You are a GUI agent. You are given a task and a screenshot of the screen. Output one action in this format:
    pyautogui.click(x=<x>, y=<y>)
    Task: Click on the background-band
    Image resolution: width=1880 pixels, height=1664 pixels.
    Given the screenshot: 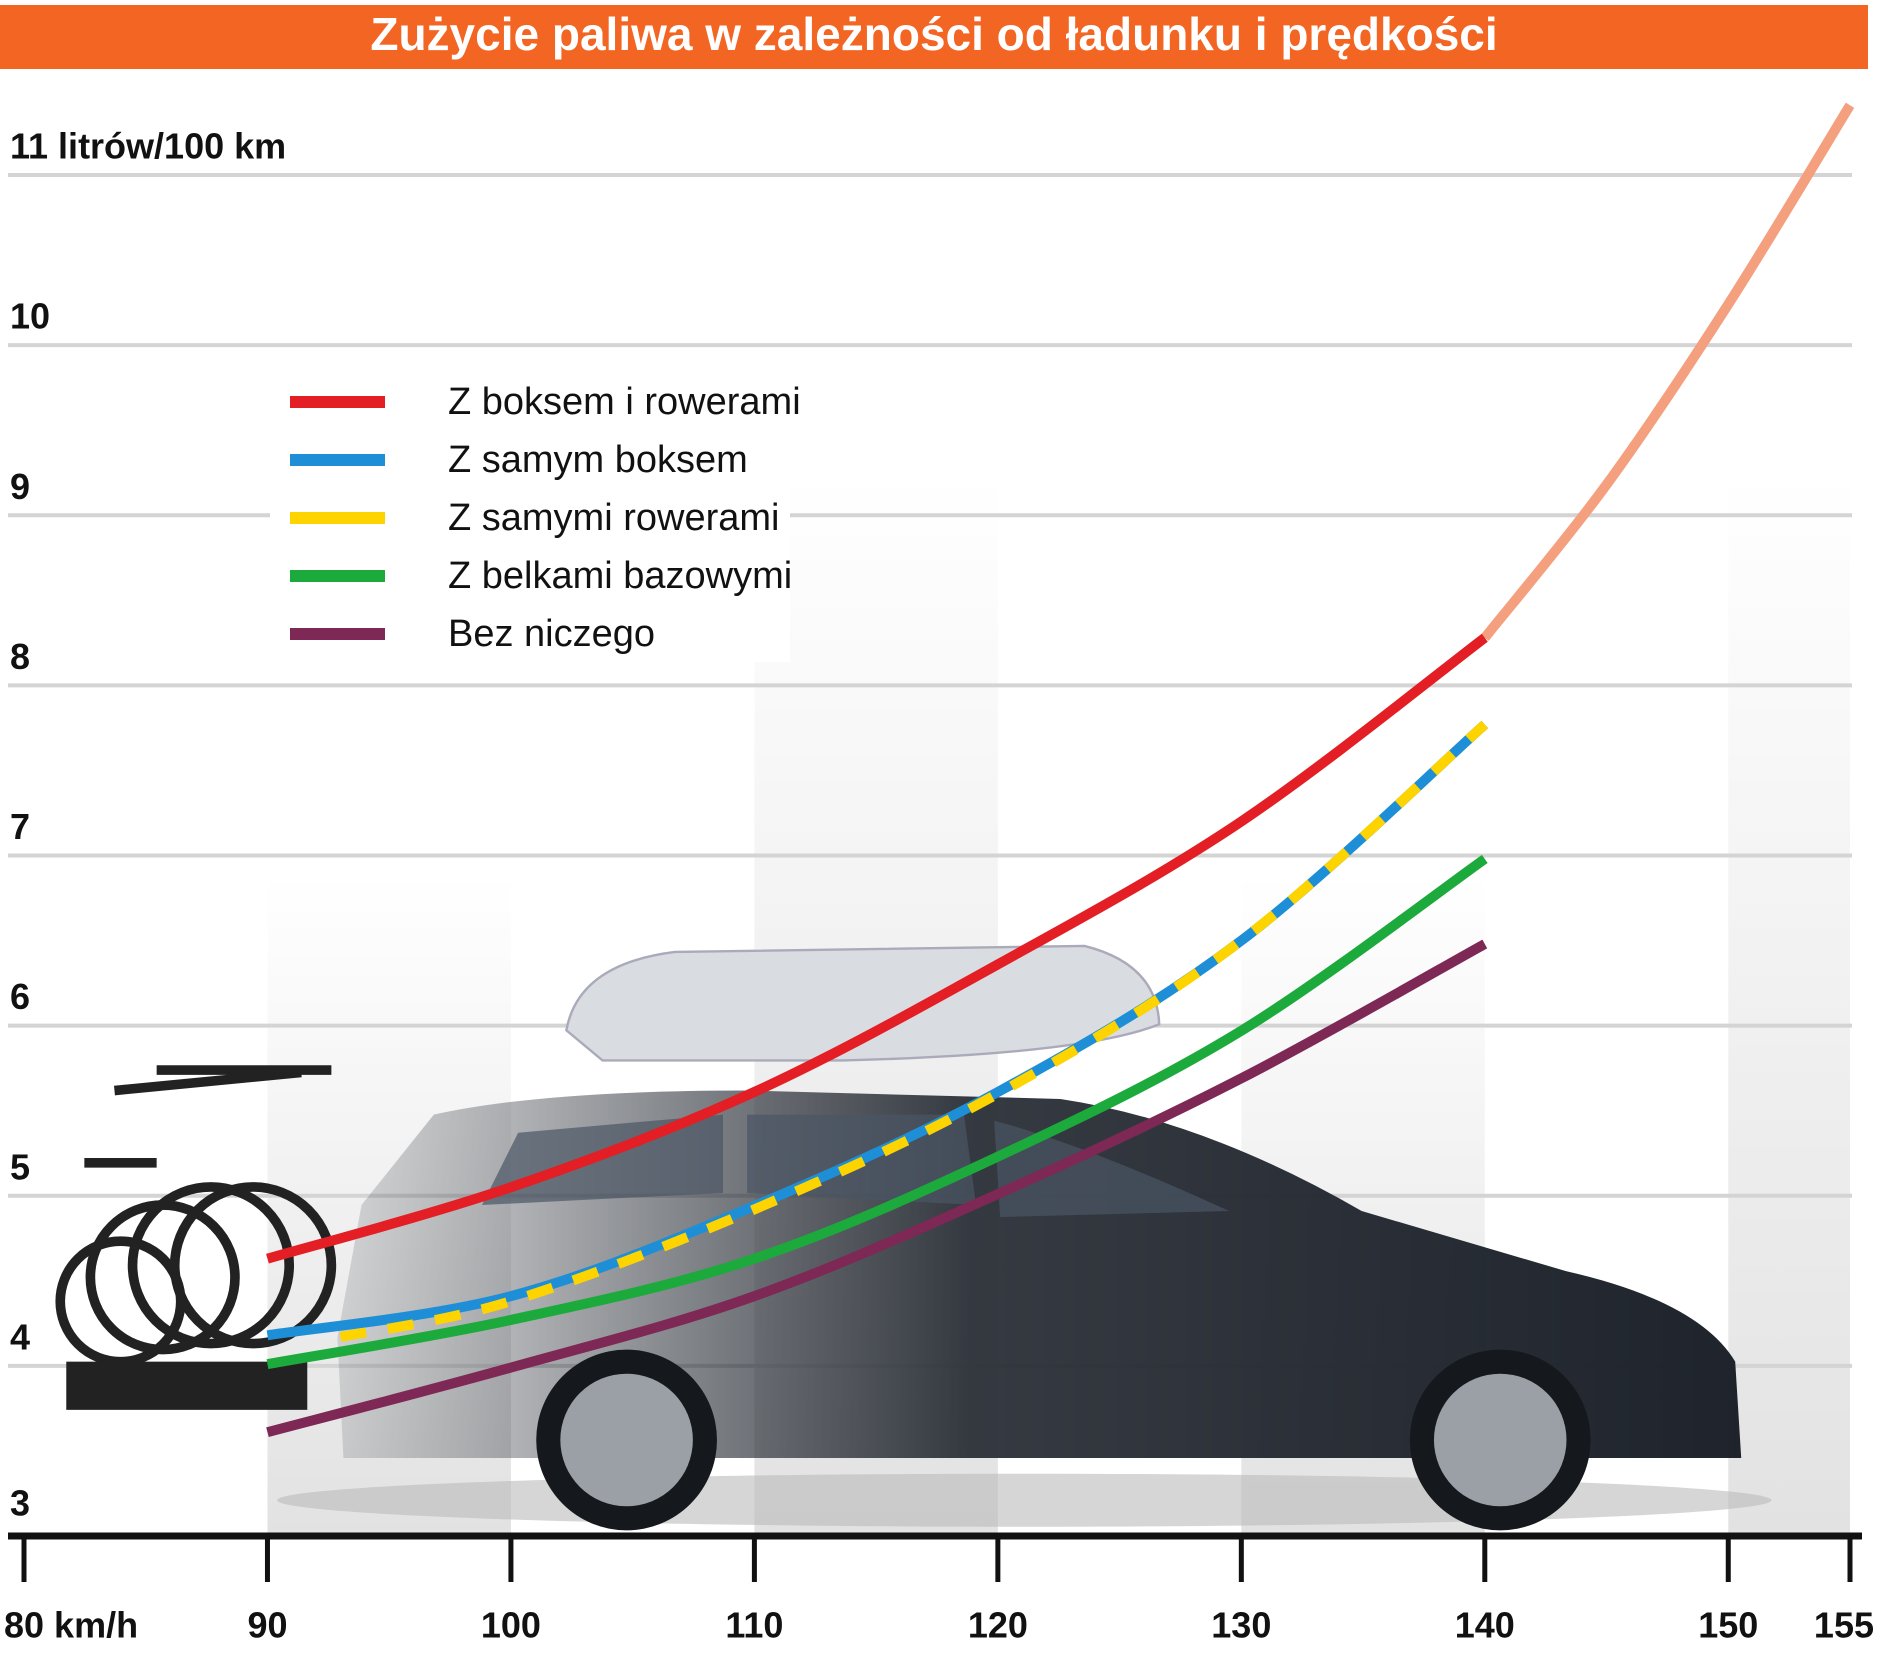 What is the action you would take?
    pyautogui.click(x=1789, y=1005)
    